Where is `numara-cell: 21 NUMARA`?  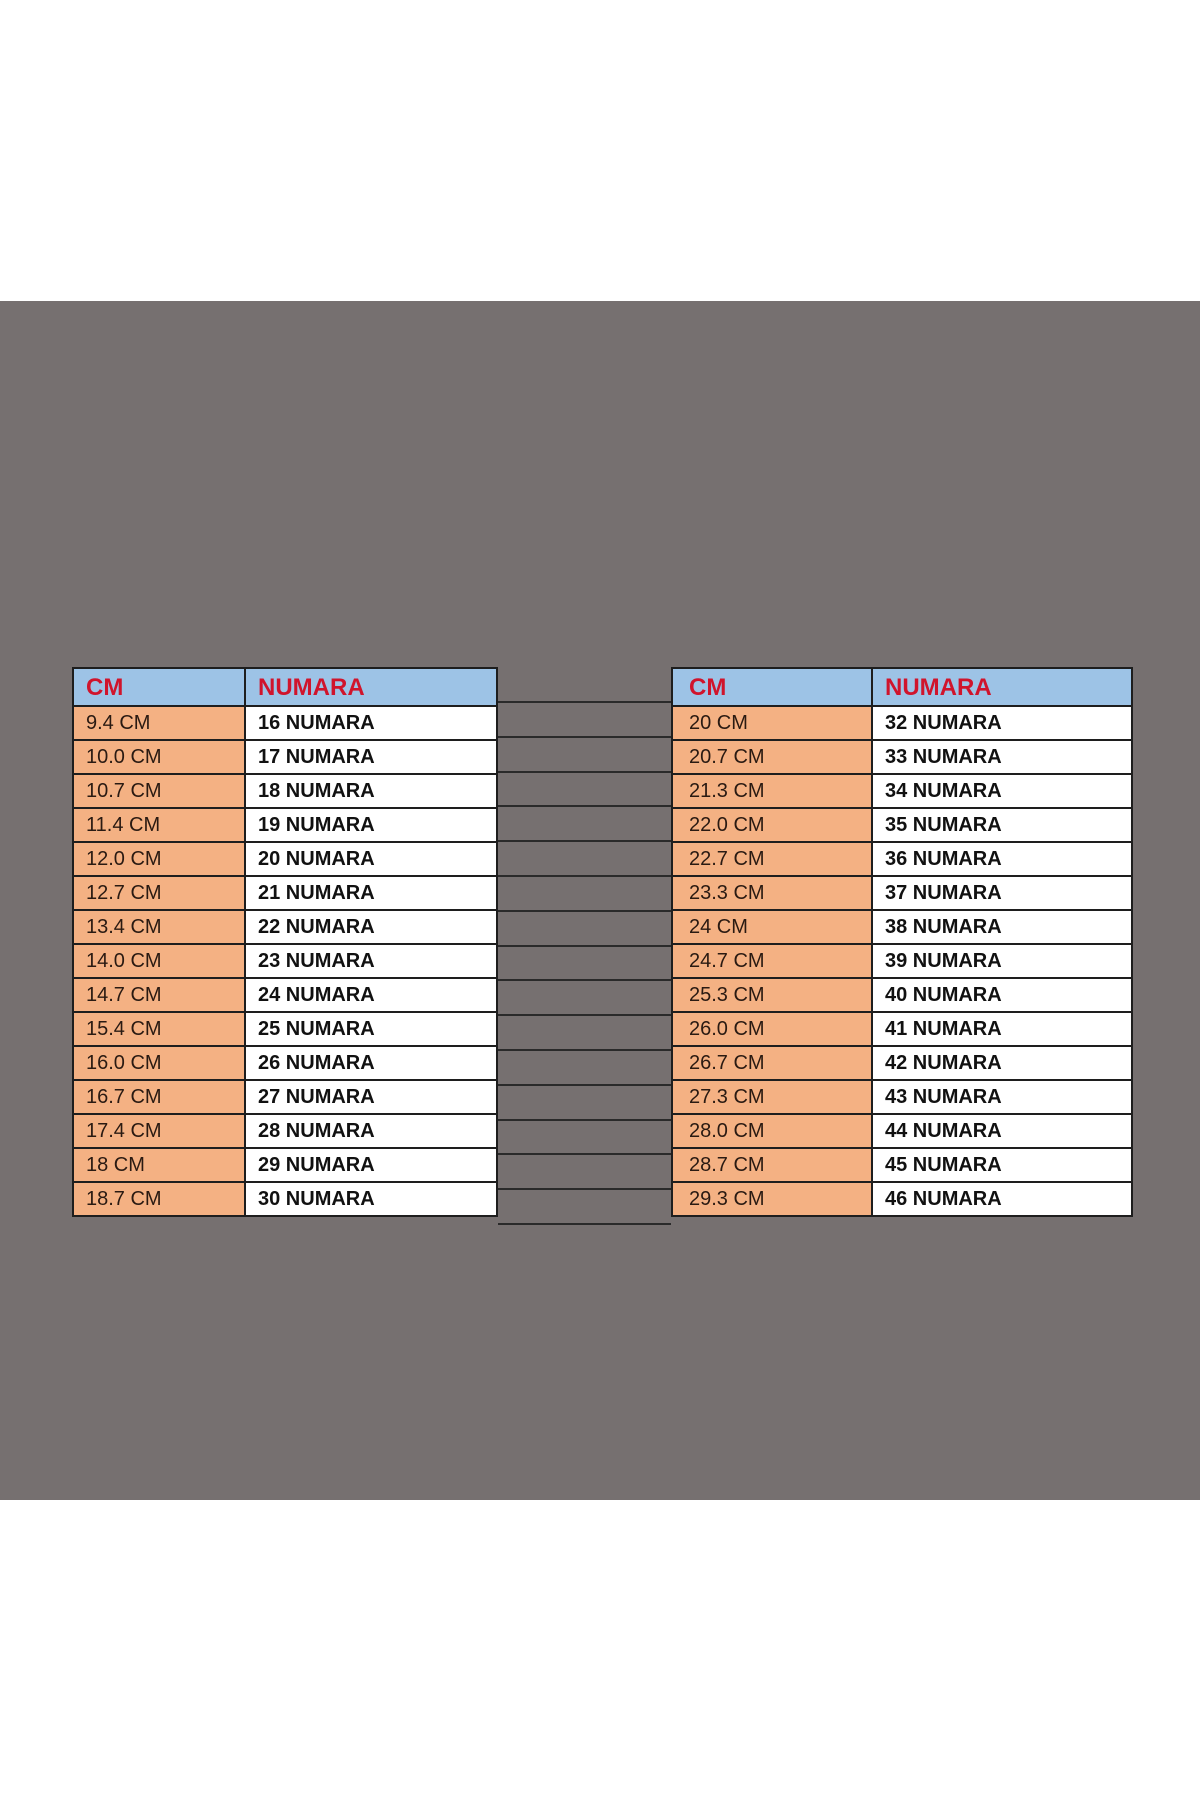 numara-cell: 21 NUMARA is located at coordinates (371, 893).